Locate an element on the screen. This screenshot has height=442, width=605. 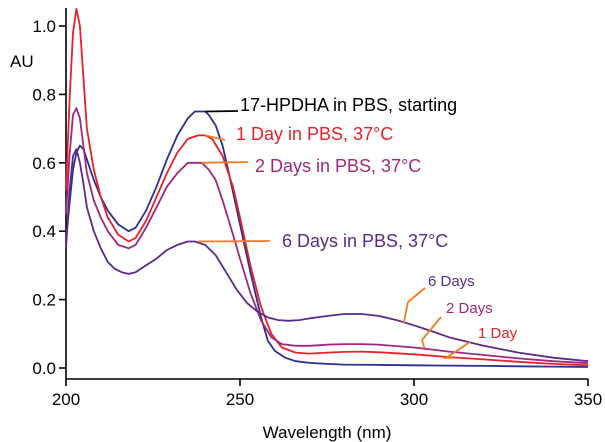
annotation-label: 1 Day in PBS, 37°C is located at coordinates (314, 134).